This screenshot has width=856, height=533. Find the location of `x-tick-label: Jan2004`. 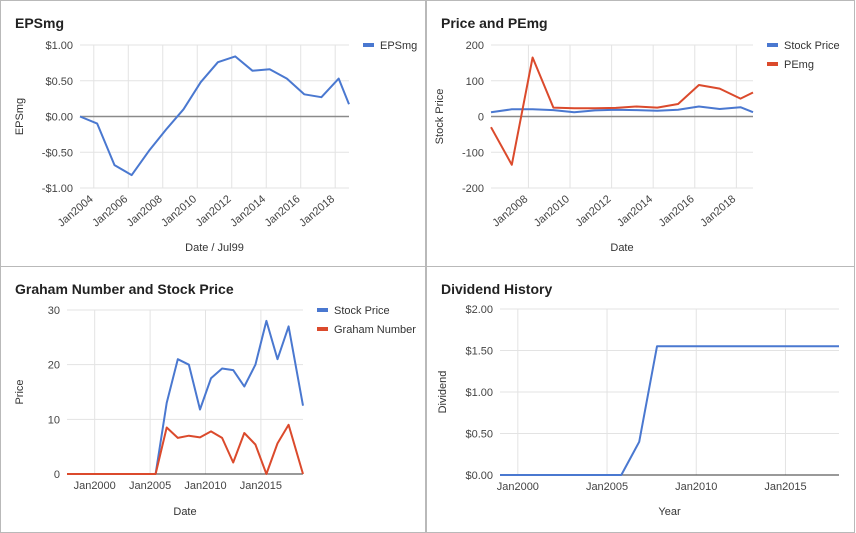

x-tick-label: Jan2004 is located at coordinates (76, 211).